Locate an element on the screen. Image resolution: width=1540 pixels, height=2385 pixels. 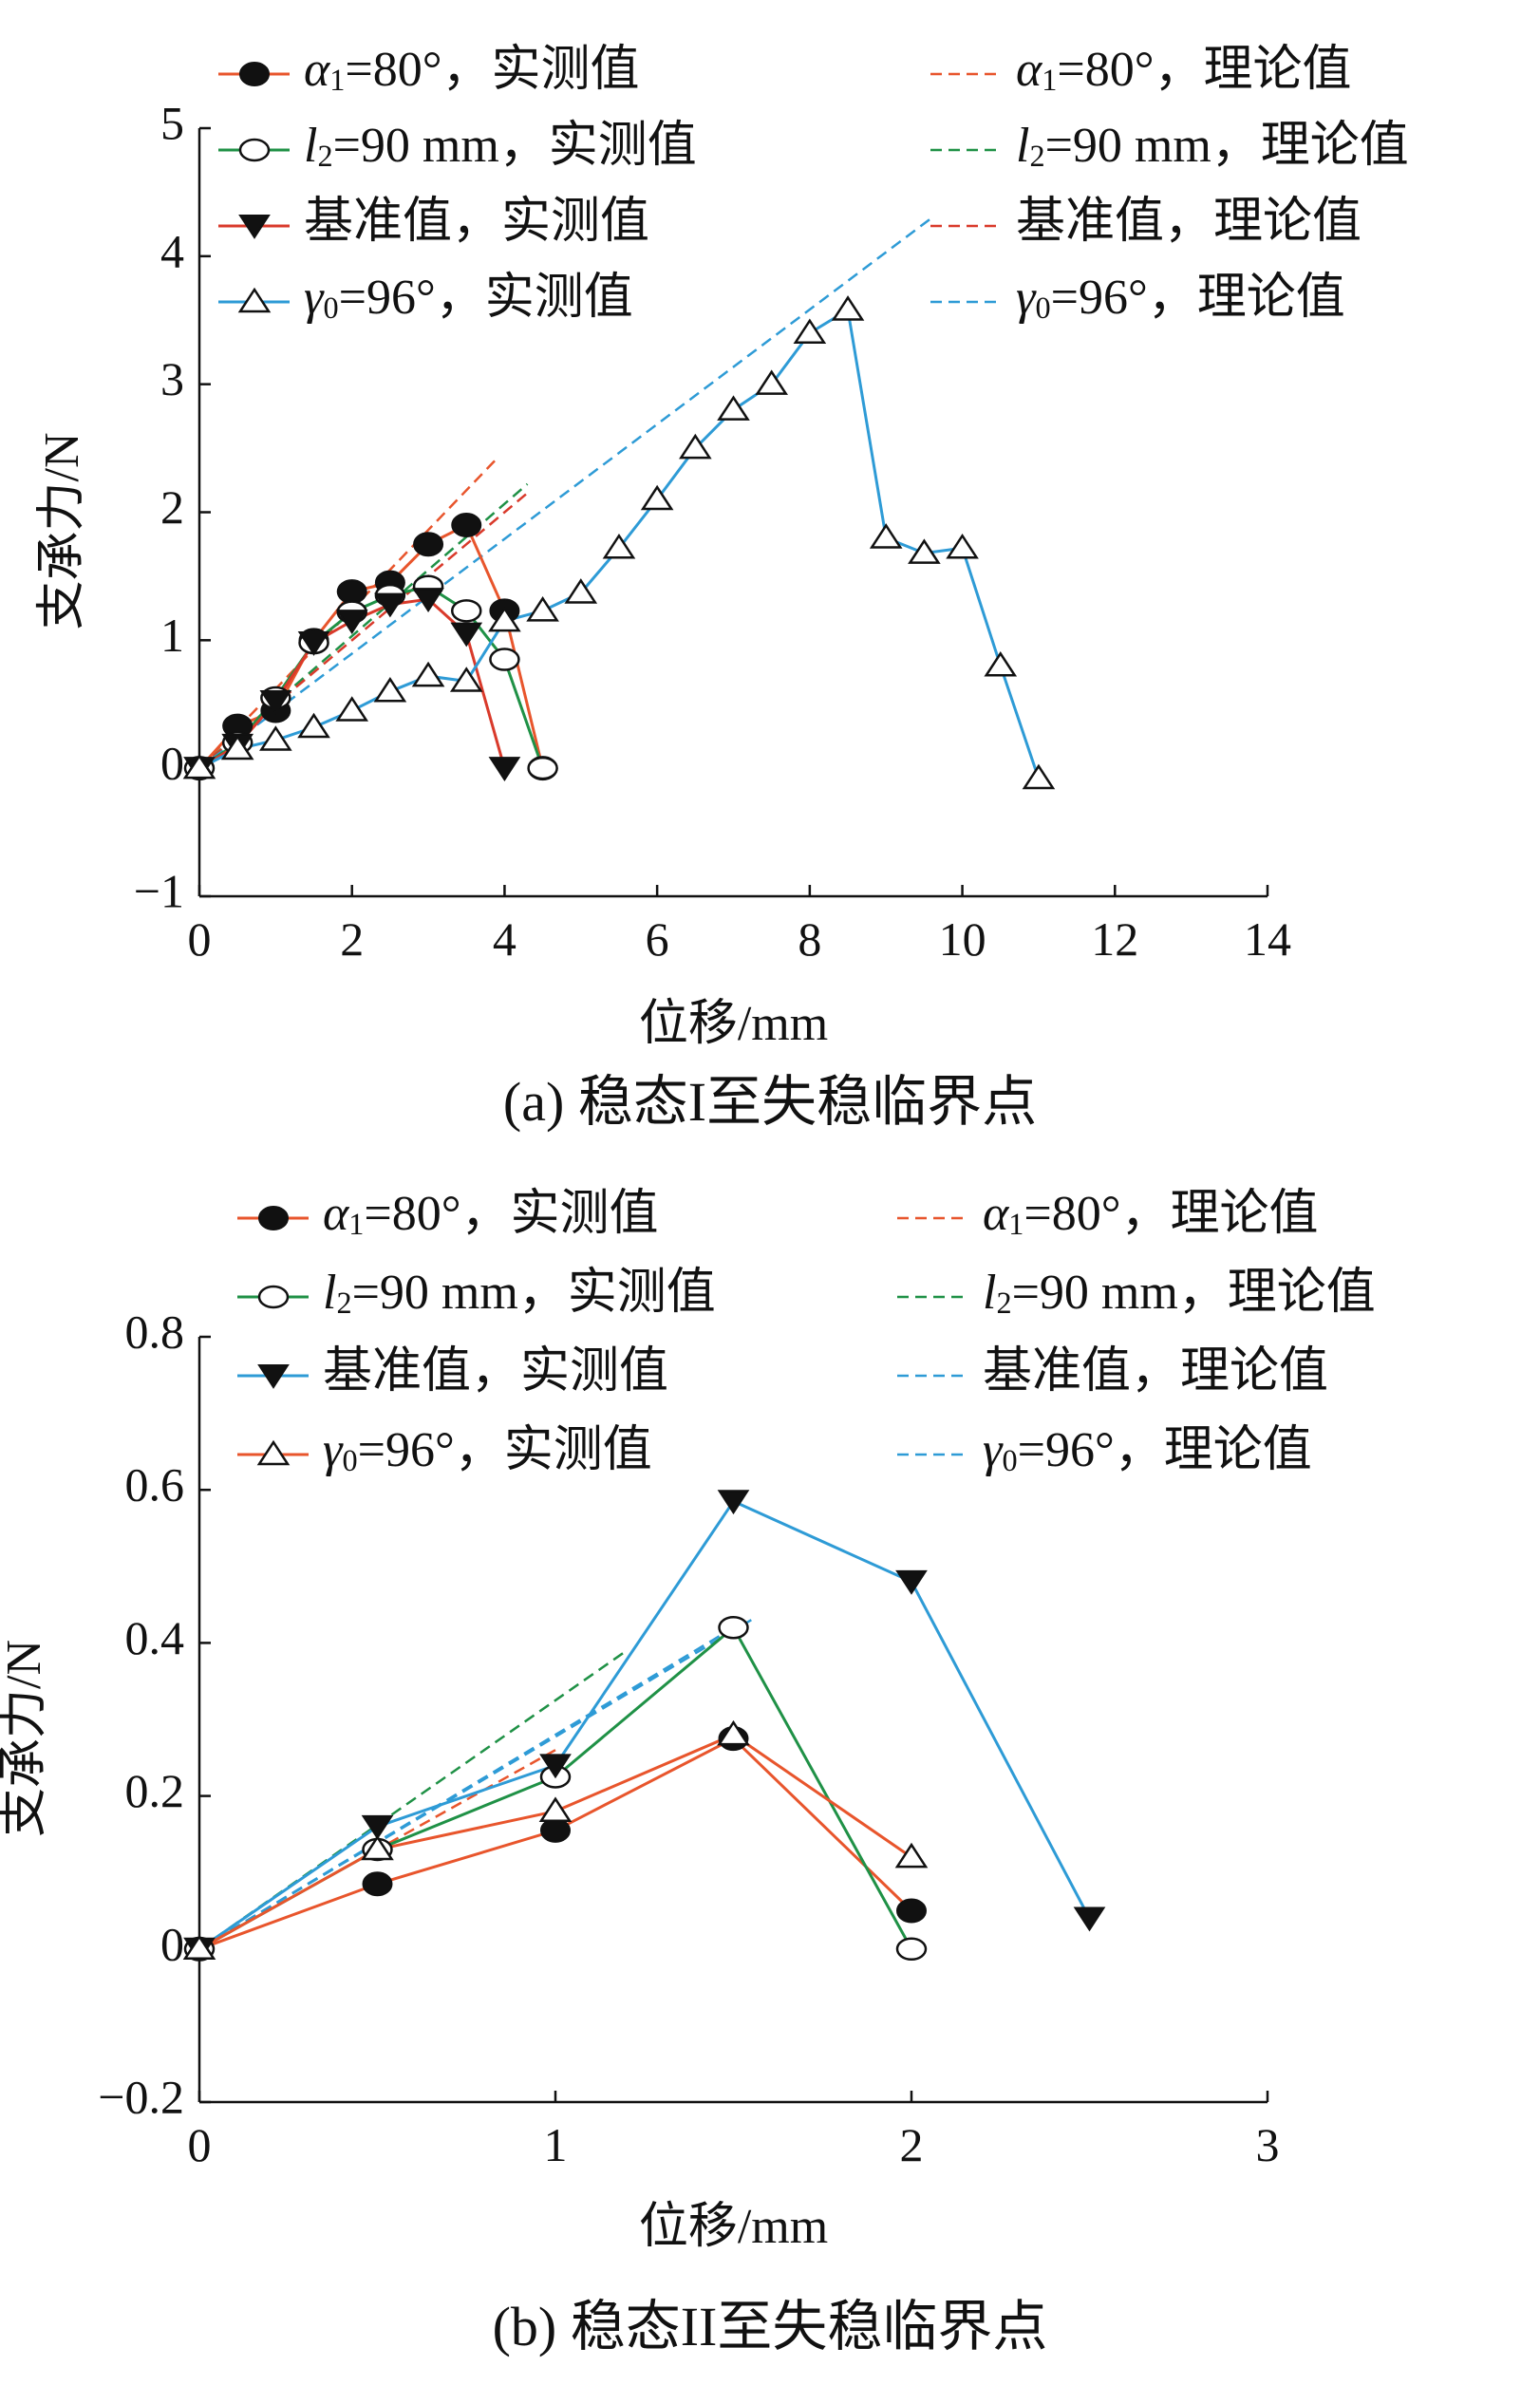
panel-caption: (b) 稳态II至失稳临界点 is located at coordinates (771, 2326).